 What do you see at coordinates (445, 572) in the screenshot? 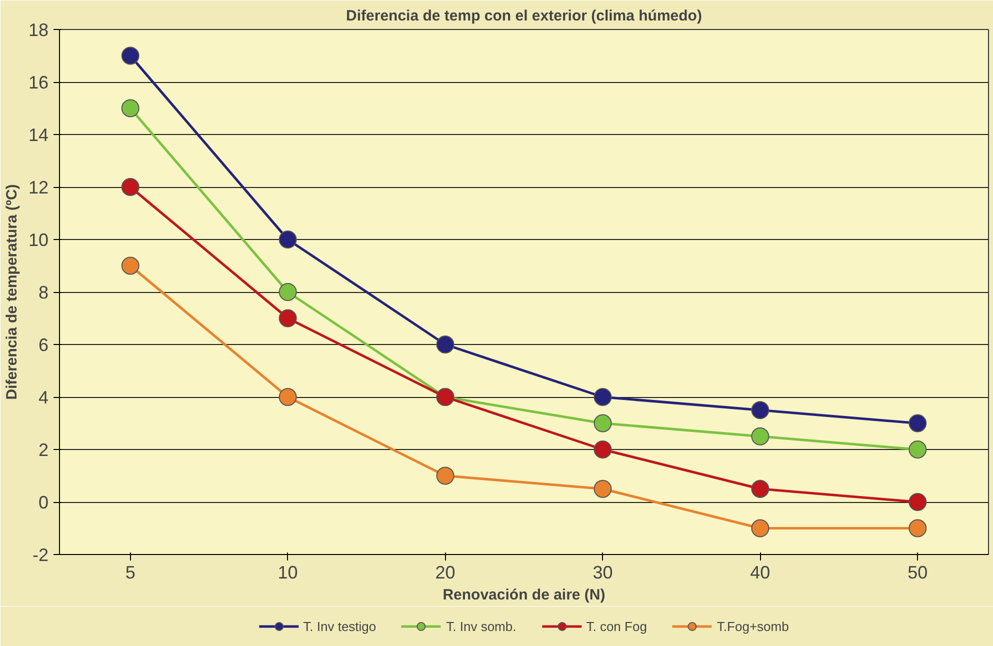
I see `x-tick-label: 20` at bounding box center [445, 572].